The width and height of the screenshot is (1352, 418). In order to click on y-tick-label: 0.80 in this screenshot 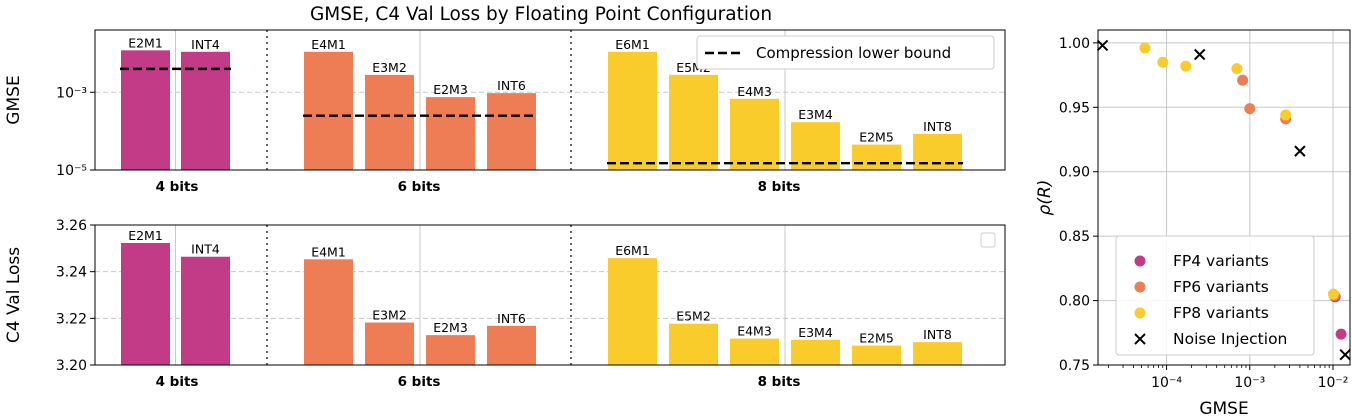, I will do `click(1074, 302)`.